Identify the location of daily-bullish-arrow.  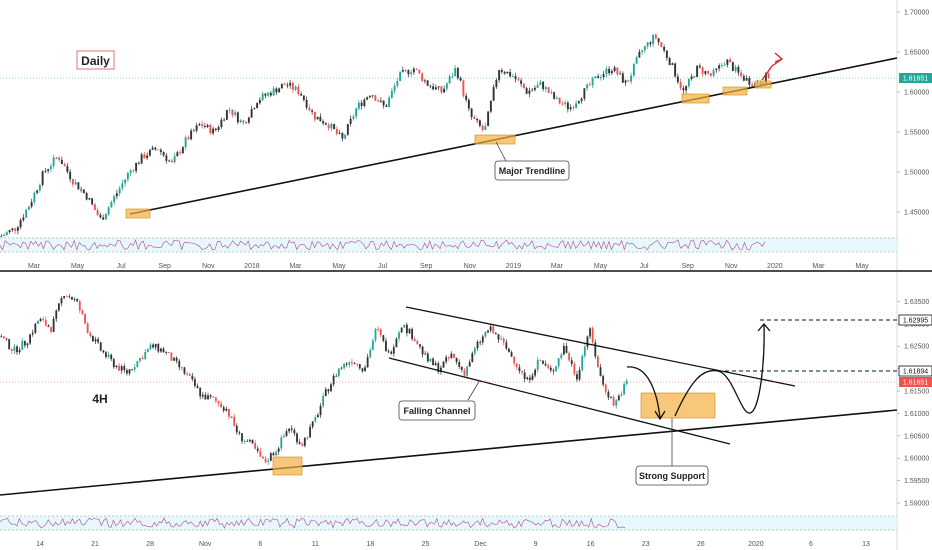
(772, 69).